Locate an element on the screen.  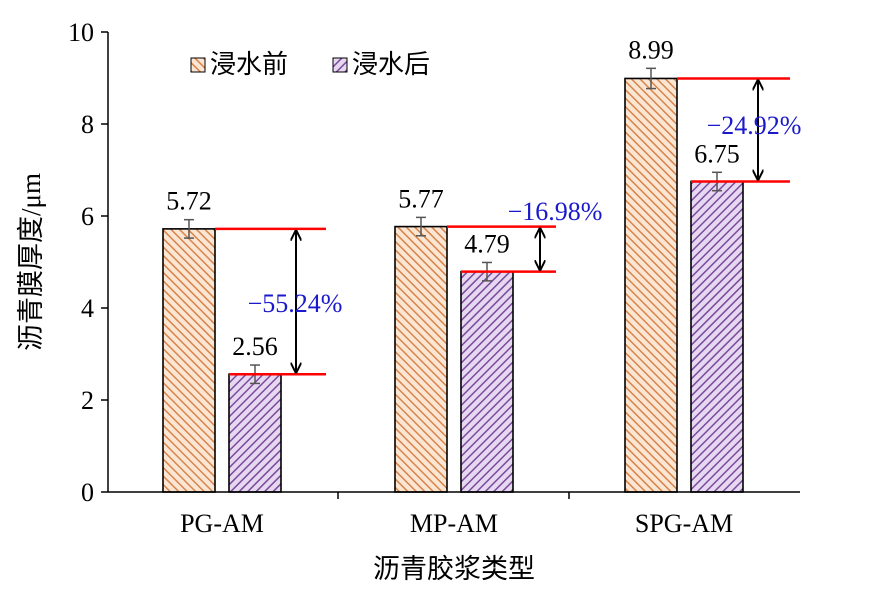
x-tick-label: SPG-AM is located at coordinates (684, 523).